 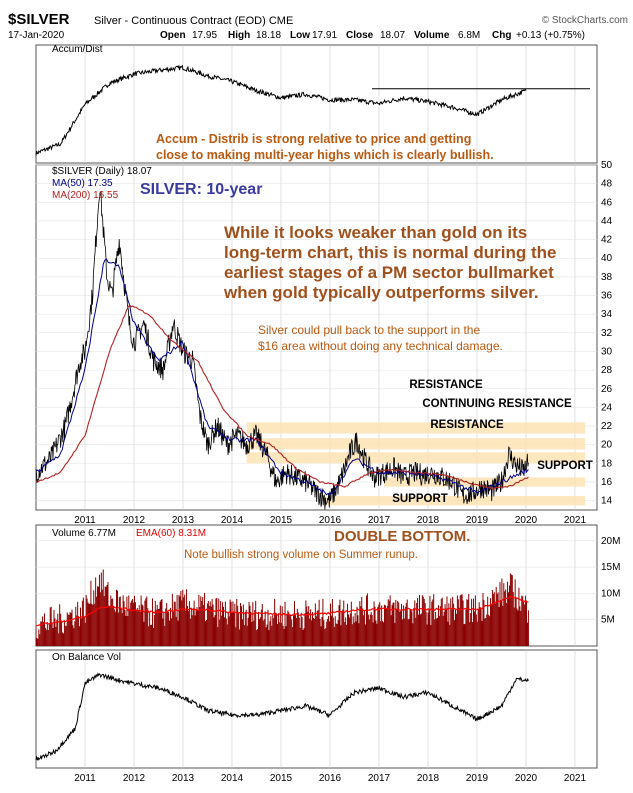 What do you see at coordinates (85, 520) in the screenshot?
I see `price-x-tick: 2011` at bounding box center [85, 520].